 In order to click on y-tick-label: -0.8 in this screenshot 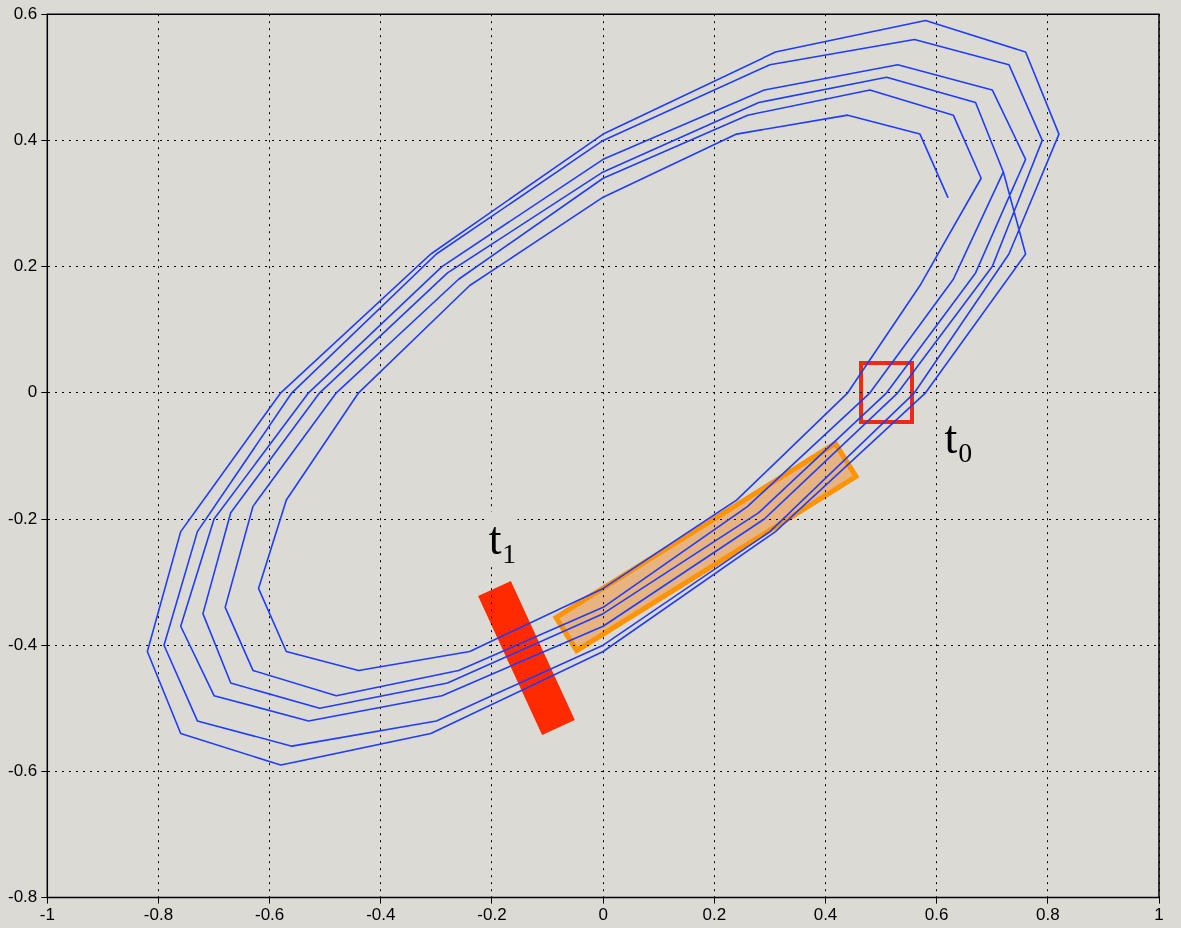, I will do `click(23, 897)`.